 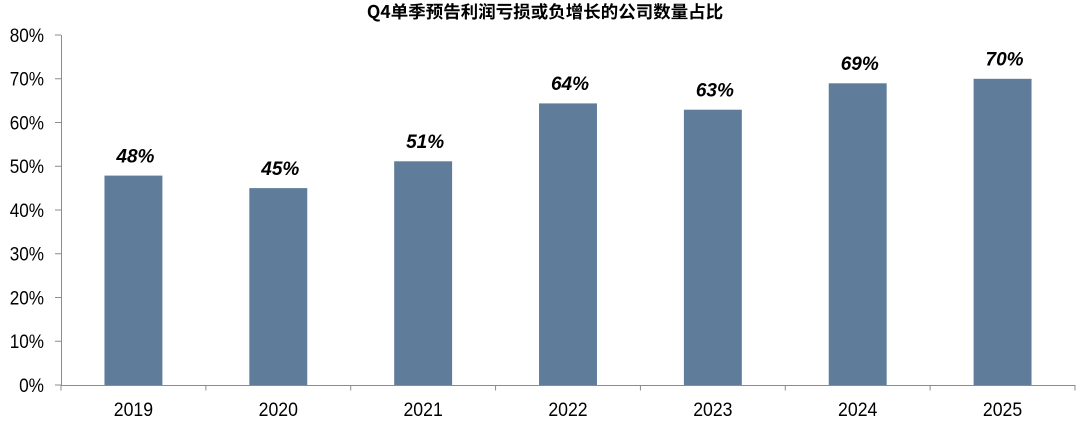 I want to click on svg-text: 2021, so click(x=422, y=410).